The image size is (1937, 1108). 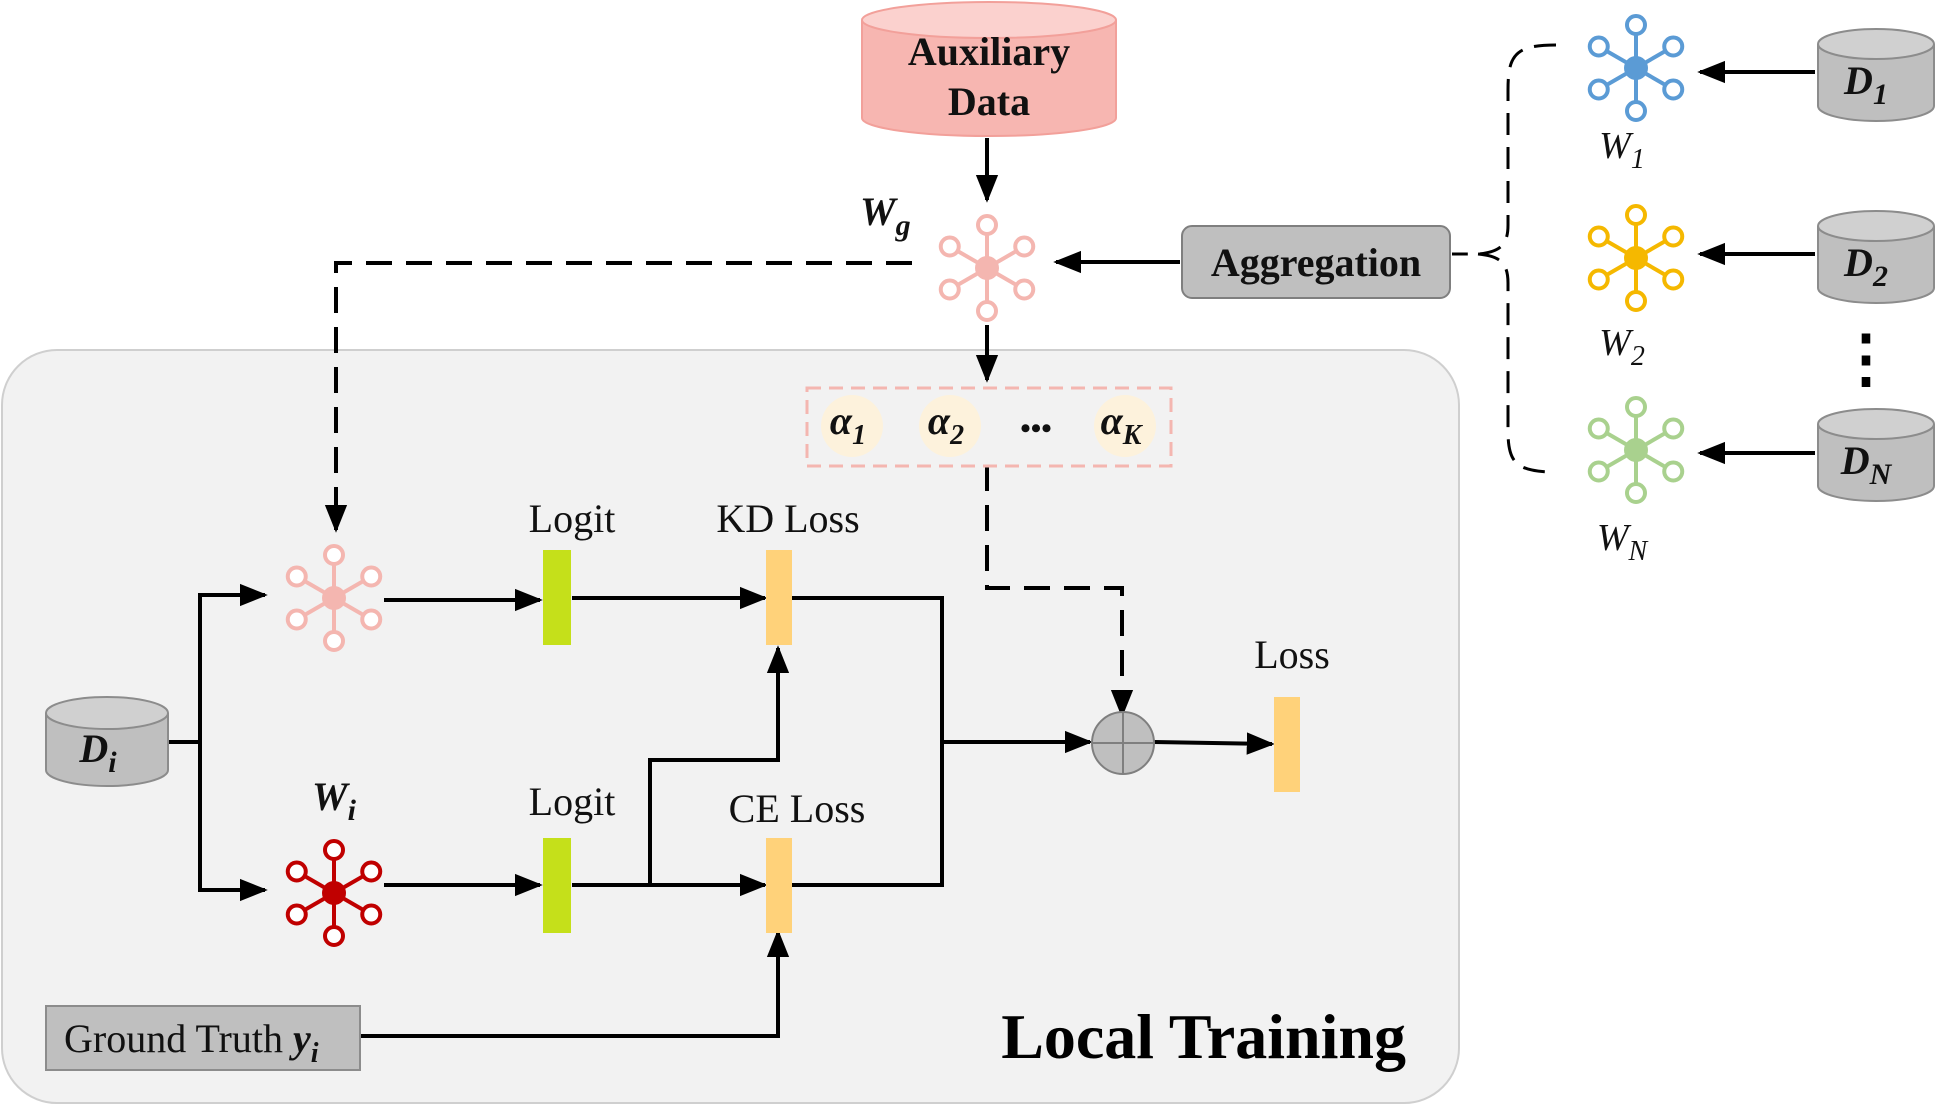 I want to click on alpha-ellipsis: •••, so click(x=1036, y=428).